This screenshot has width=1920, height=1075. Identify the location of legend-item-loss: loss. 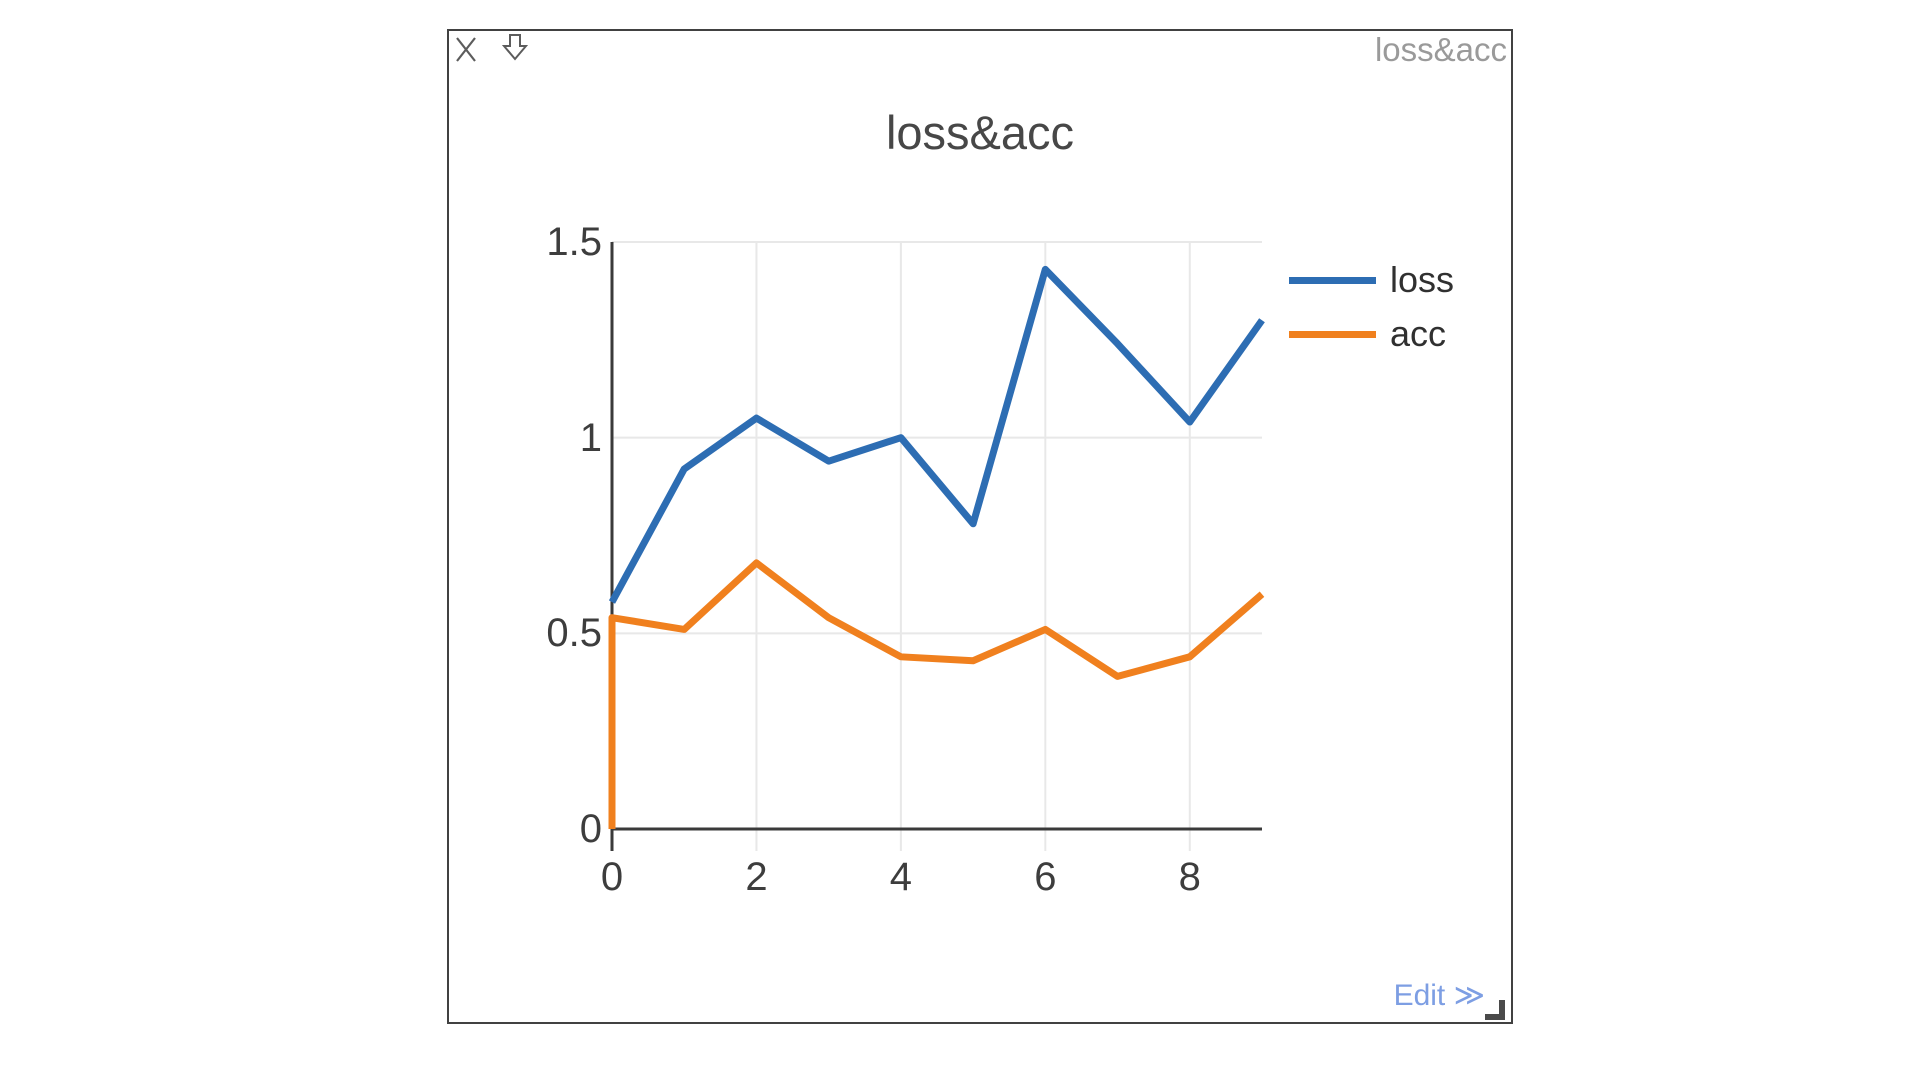
(1371, 280).